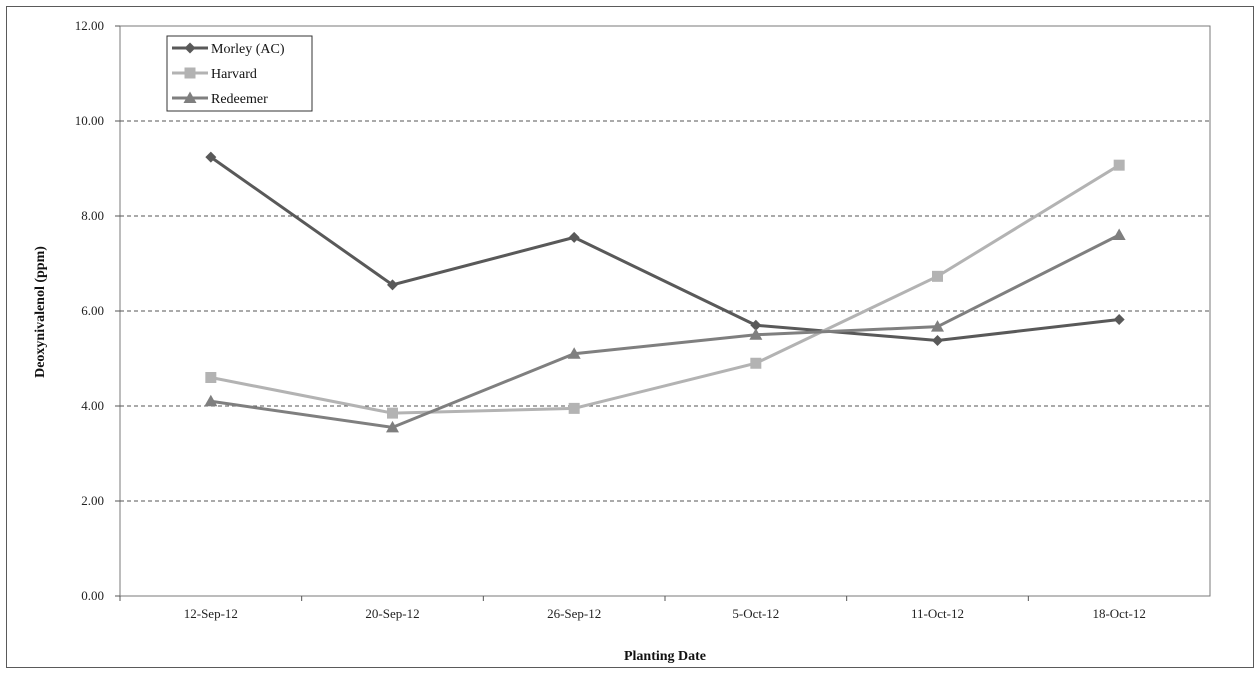 The height and width of the screenshot is (674, 1260). Describe the element at coordinates (92, 595) in the screenshot. I see `y-tick-label: 0.00` at that location.